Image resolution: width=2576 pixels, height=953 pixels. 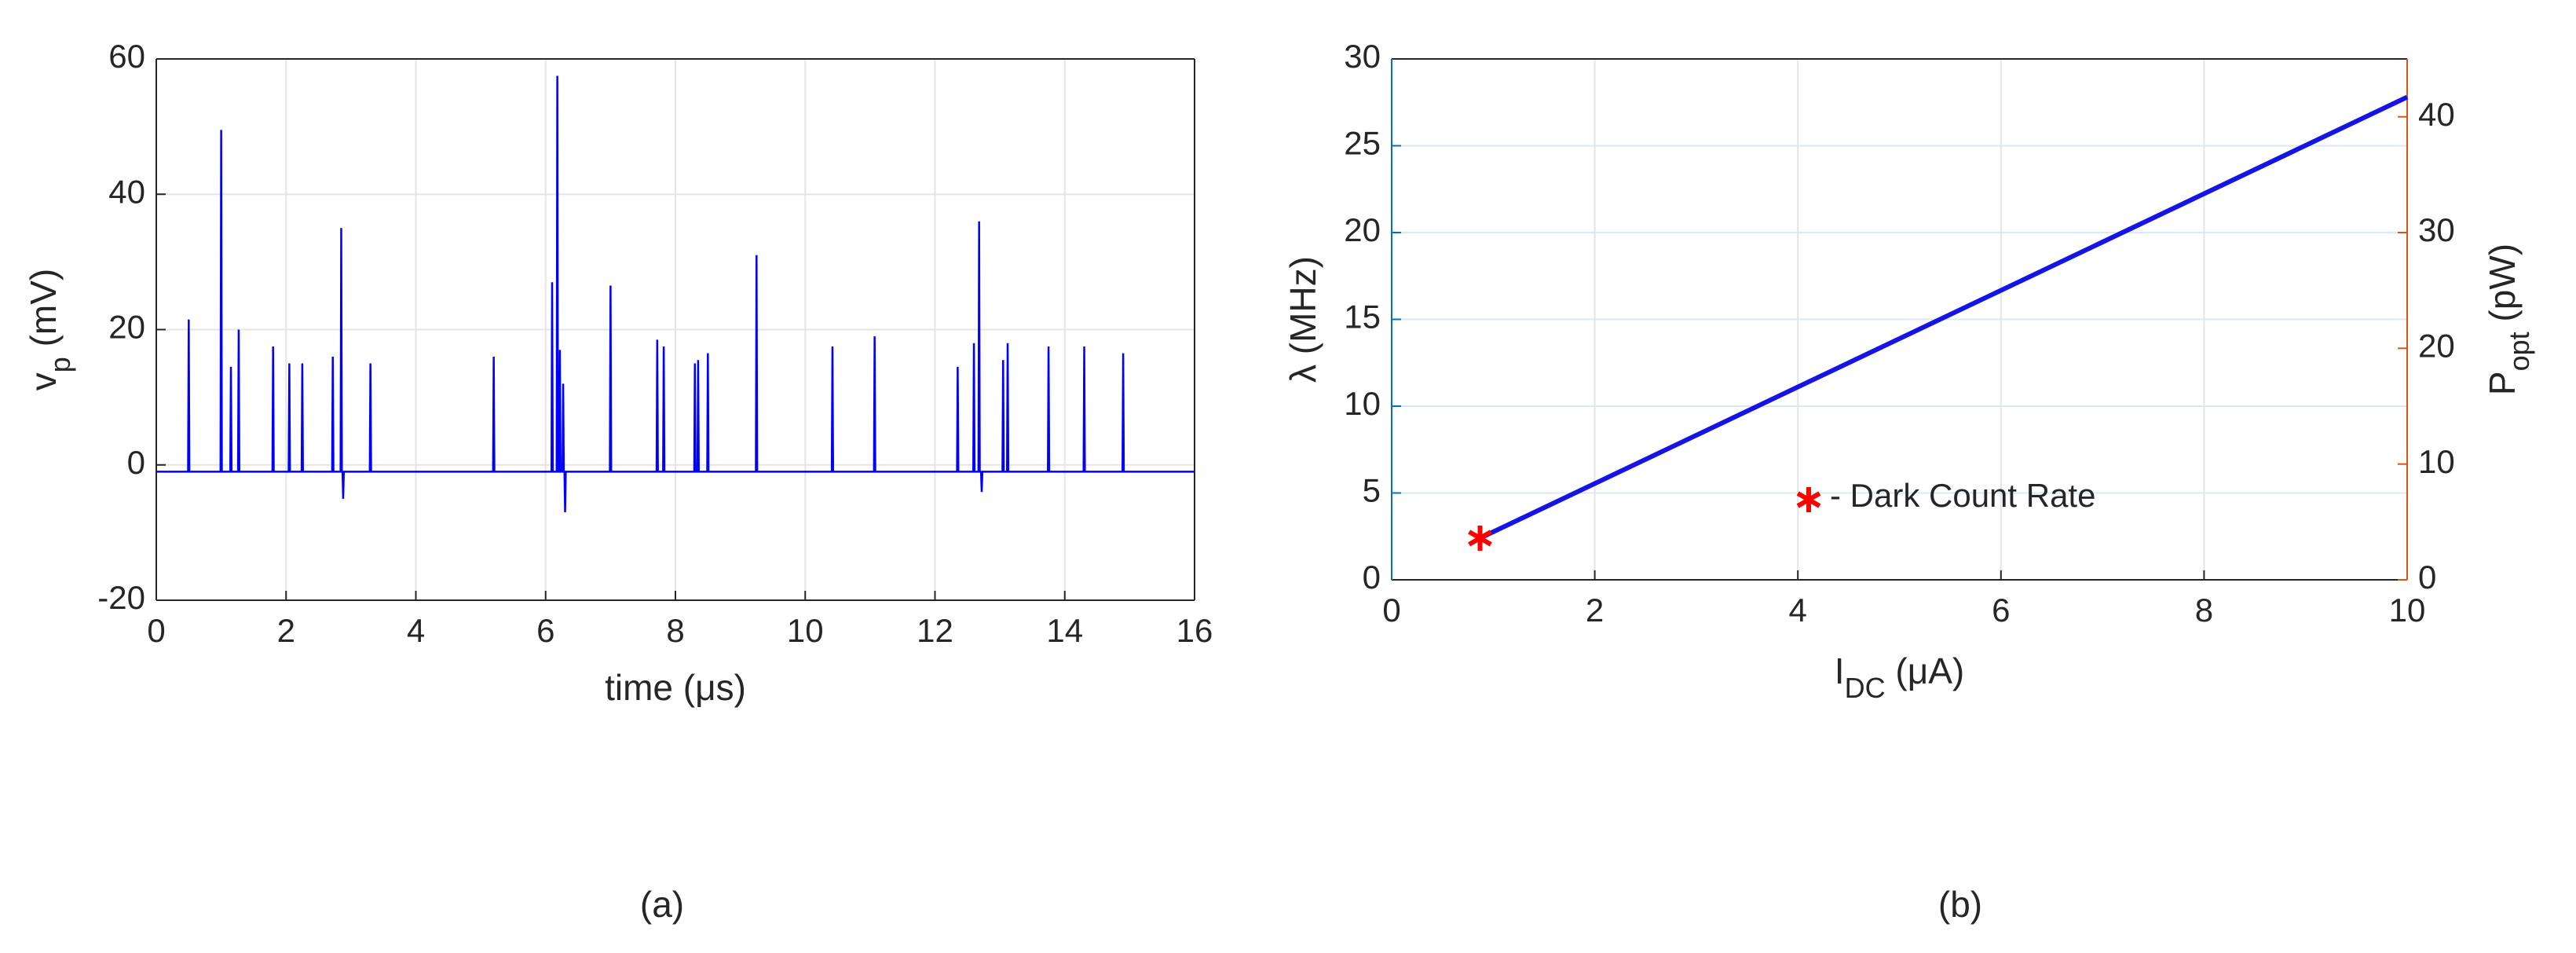 What do you see at coordinates (2437, 229) in the screenshot?
I see `y2-tick-label: 30` at bounding box center [2437, 229].